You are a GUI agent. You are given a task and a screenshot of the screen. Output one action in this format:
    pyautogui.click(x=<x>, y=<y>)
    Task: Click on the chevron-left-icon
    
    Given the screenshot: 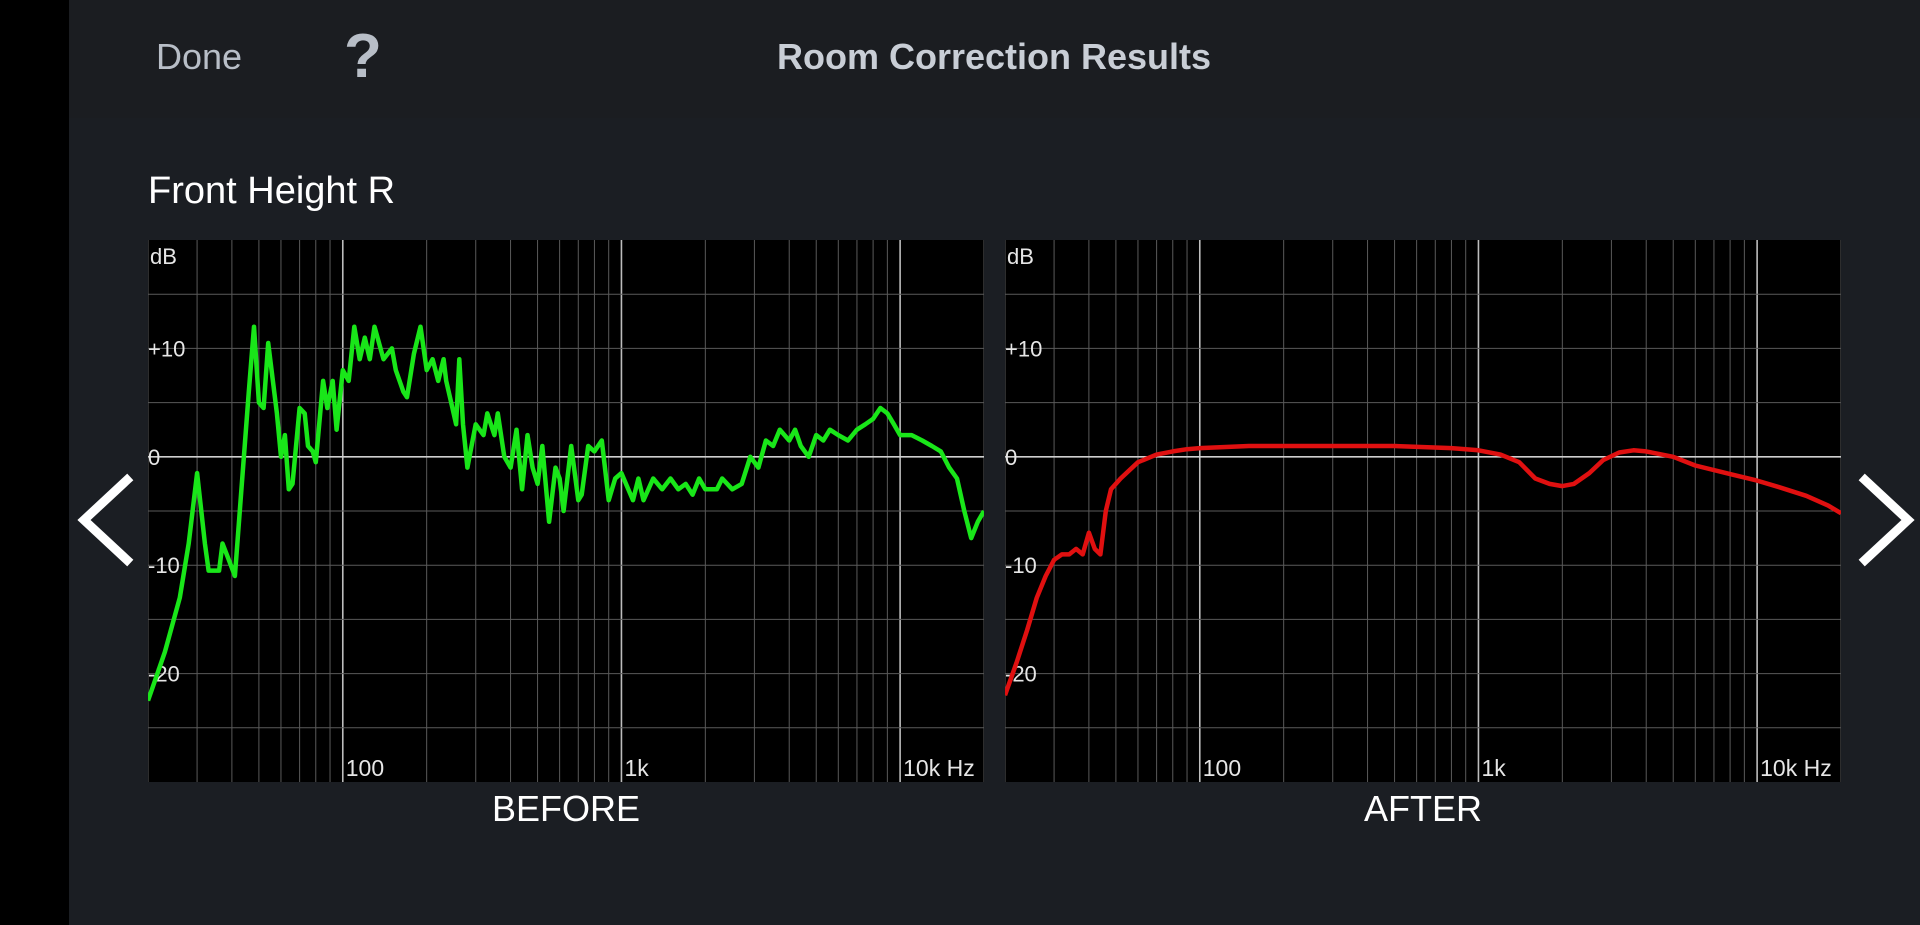 What is the action you would take?
    pyautogui.click(x=107, y=520)
    